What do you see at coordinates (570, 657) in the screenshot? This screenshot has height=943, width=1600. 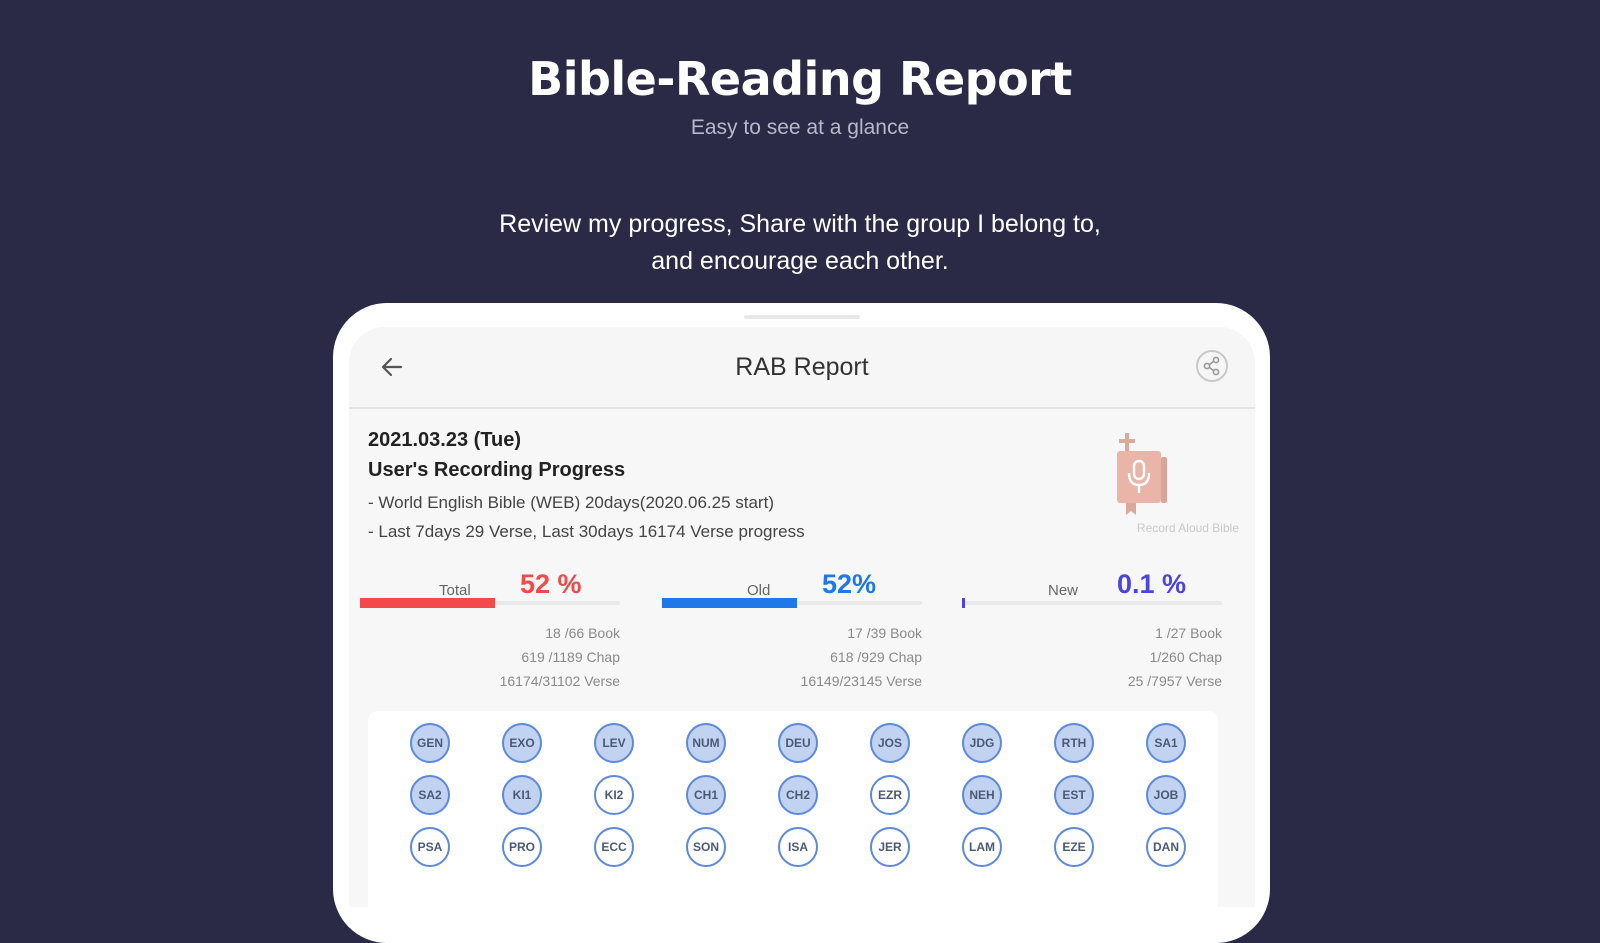 I see `stat-total-chap: 619 /1189 Chap` at bounding box center [570, 657].